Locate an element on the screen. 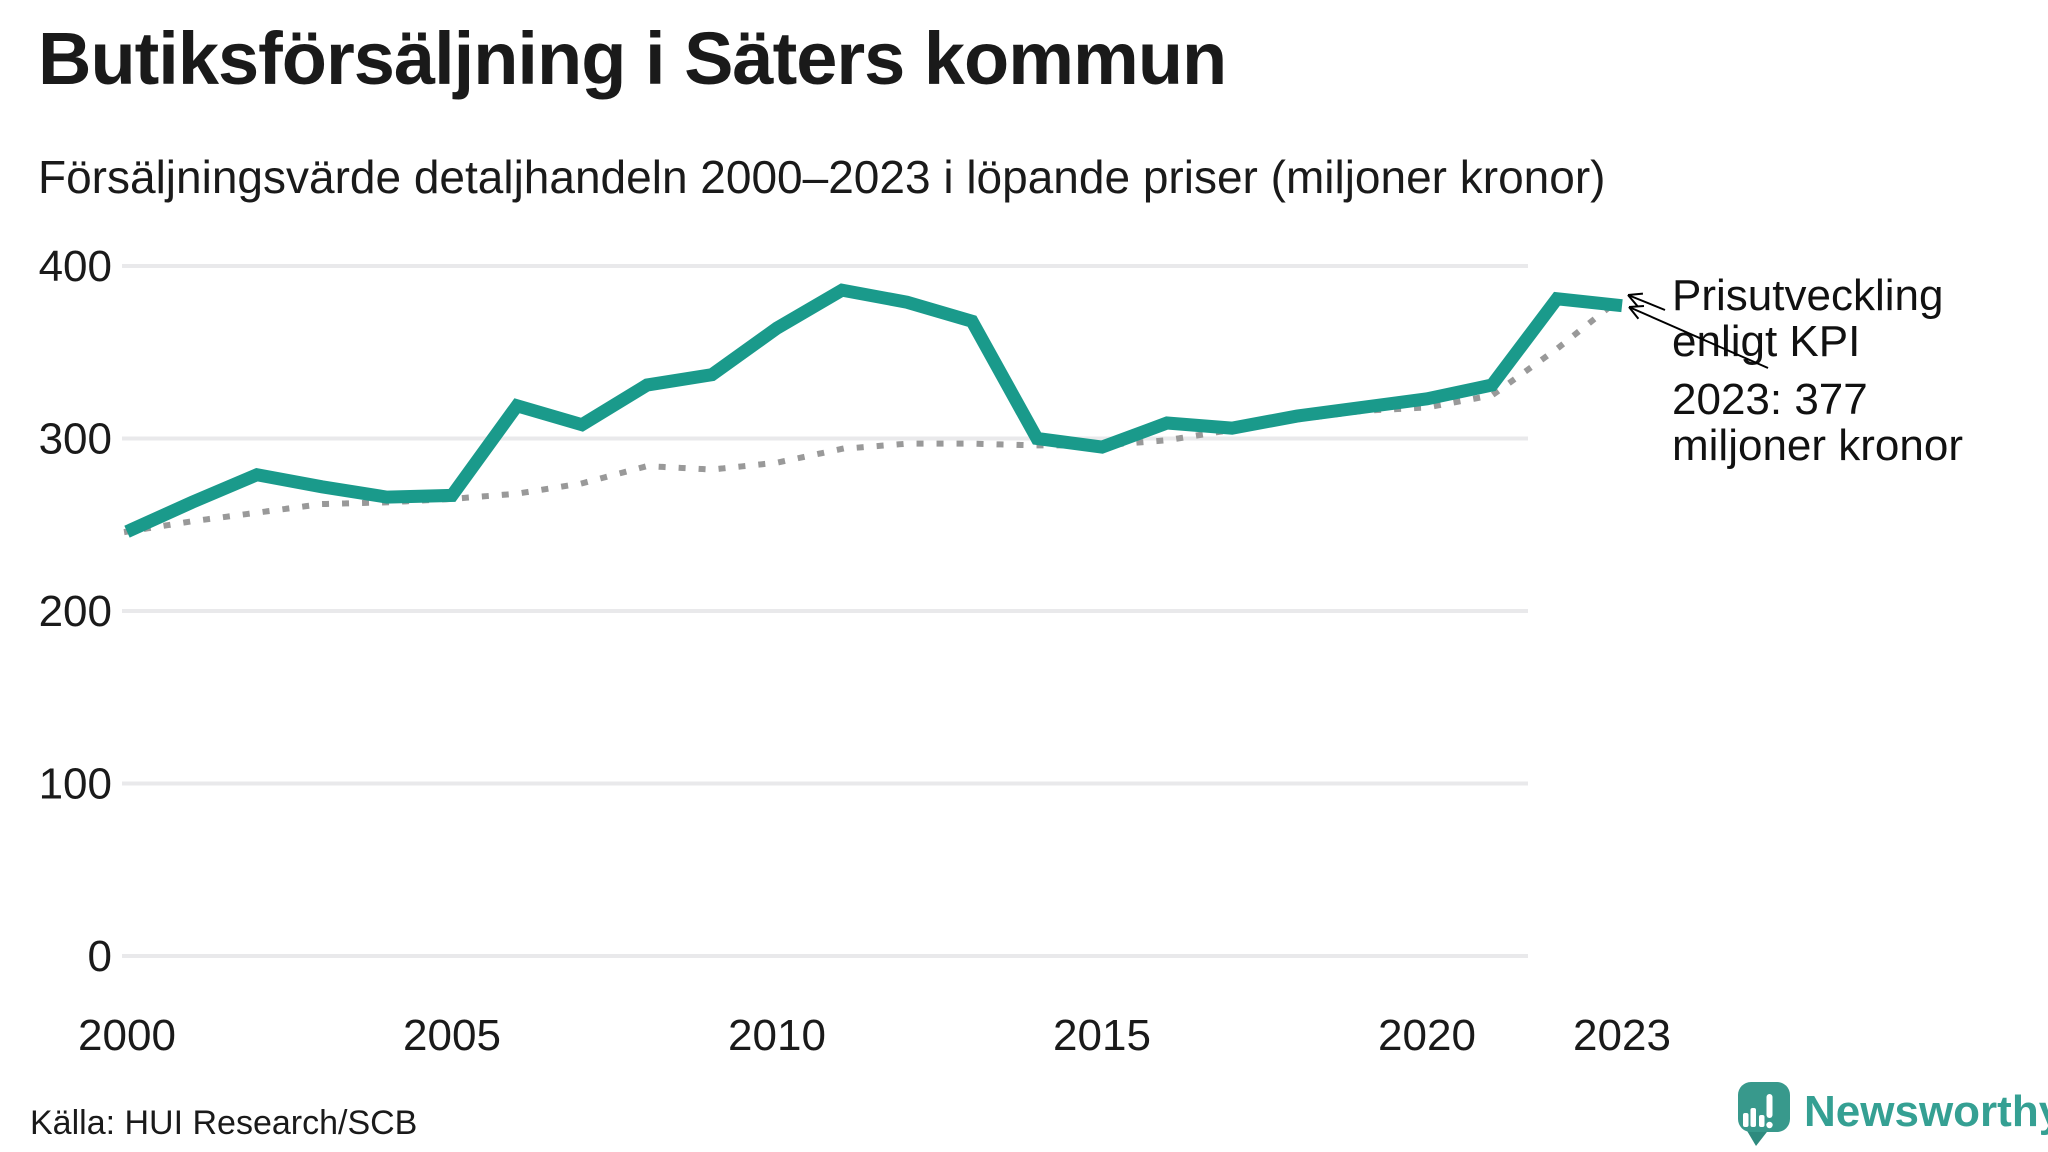 The height and width of the screenshot is (1152, 2048). x-tick-label: 2005 is located at coordinates (452, 1035).